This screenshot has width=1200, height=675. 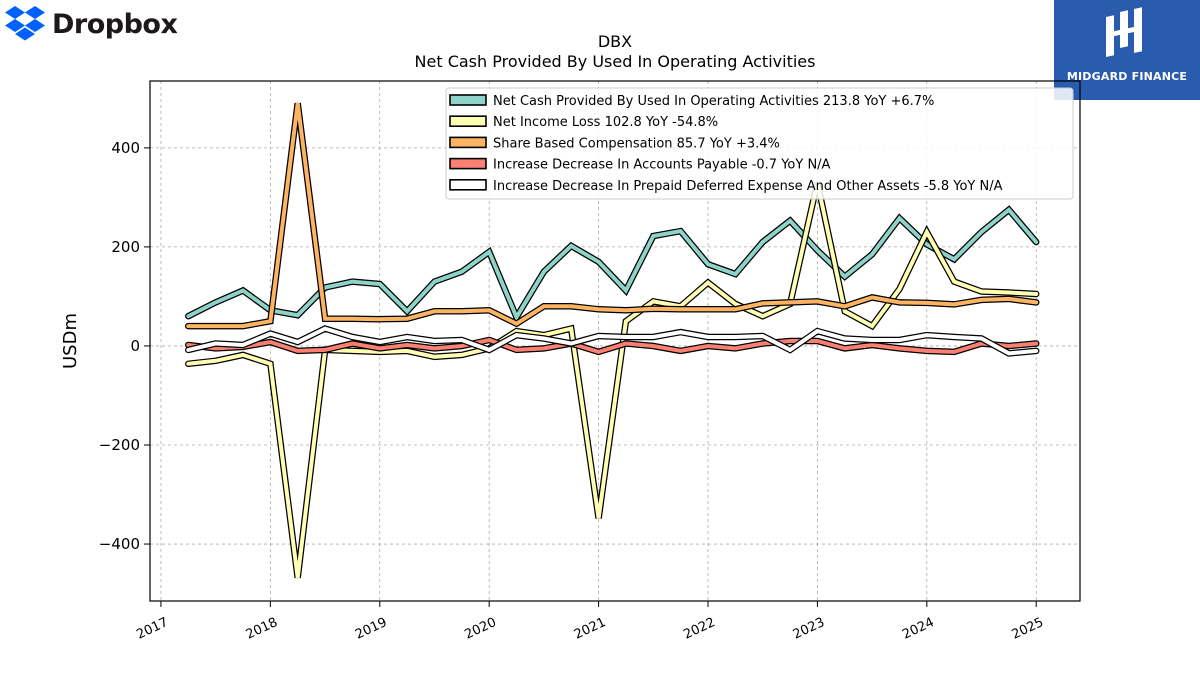 I want to click on y-axis-label: USDm, so click(x=70, y=341).